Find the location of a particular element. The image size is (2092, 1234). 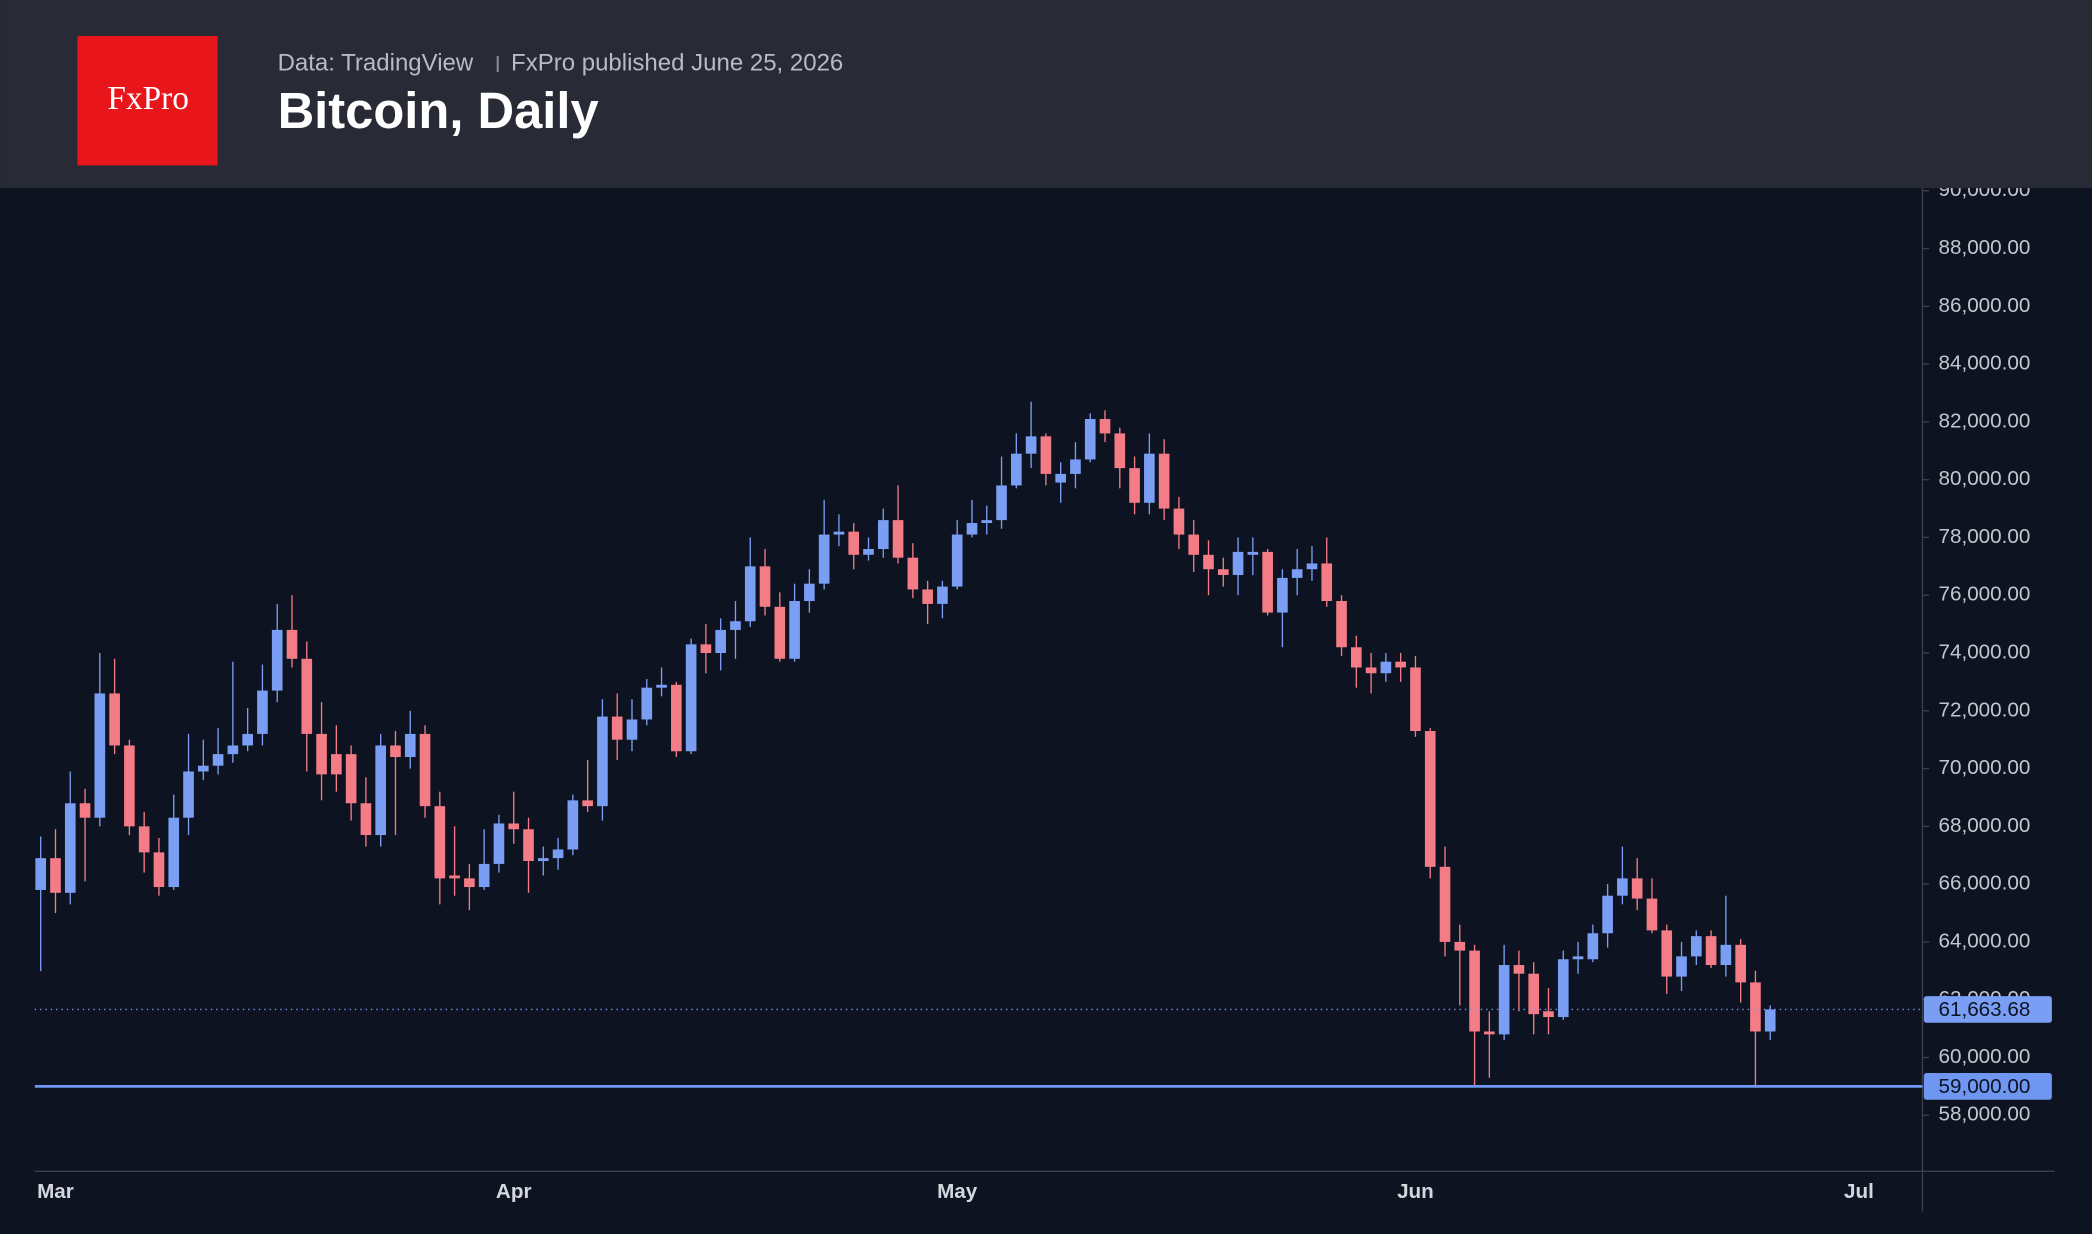

x-tick-label: May is located at coordinates (957, 1191).